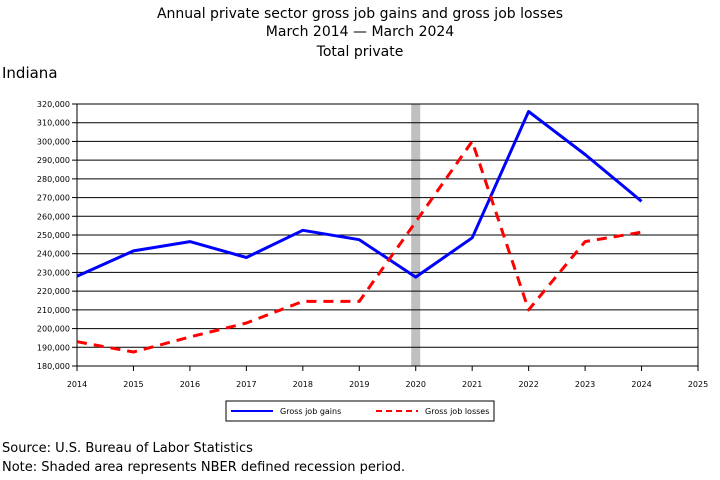 This screenshot has width=720, height=480. Describe the element at coordinates (641, 384) in the screenshot. I see `x-tick-label: 2024` at that location.